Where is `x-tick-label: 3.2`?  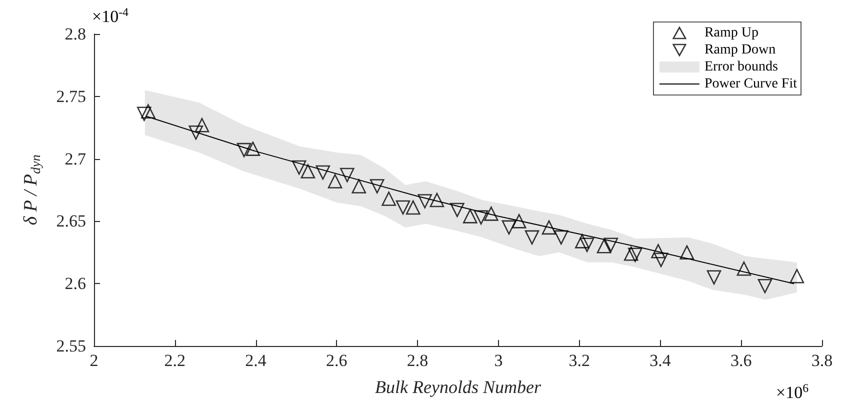 x-tick-label: 3.2 is located at coordinates (579, 360).